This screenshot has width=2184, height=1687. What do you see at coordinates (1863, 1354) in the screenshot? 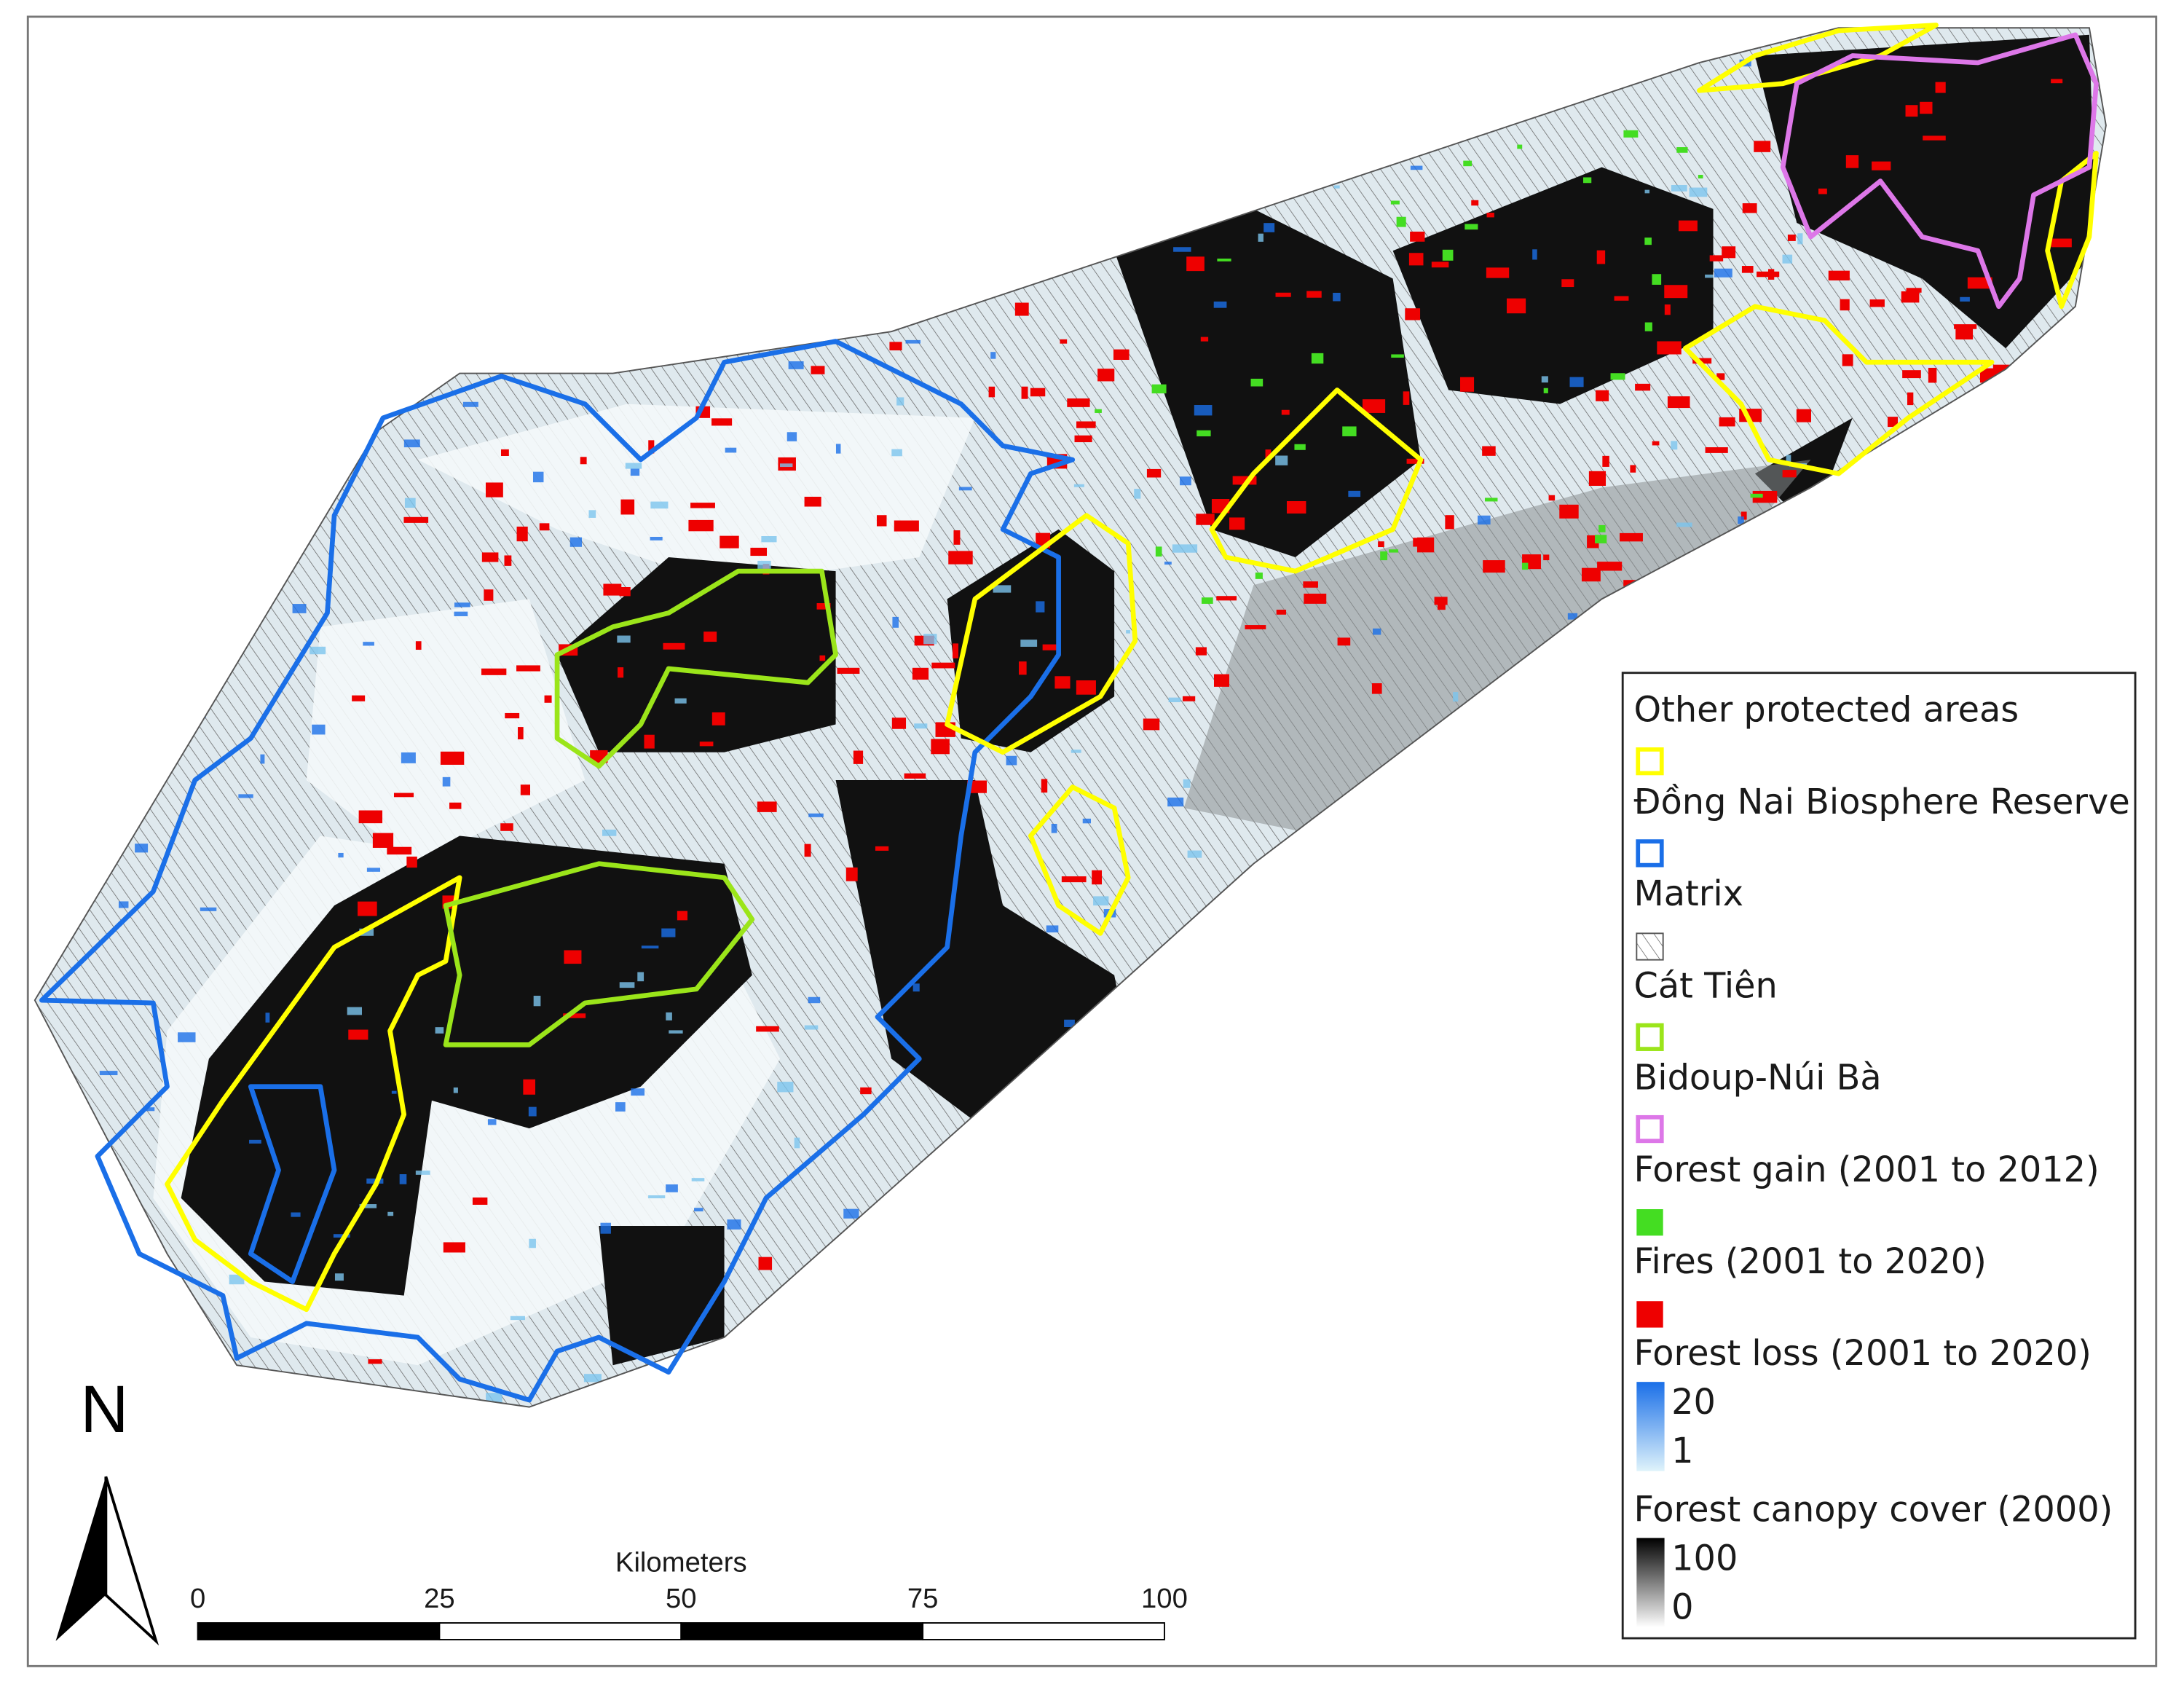
I see `legend-label: Forest loss (2001 to 2020)` at bounding box center [1863, 1354].